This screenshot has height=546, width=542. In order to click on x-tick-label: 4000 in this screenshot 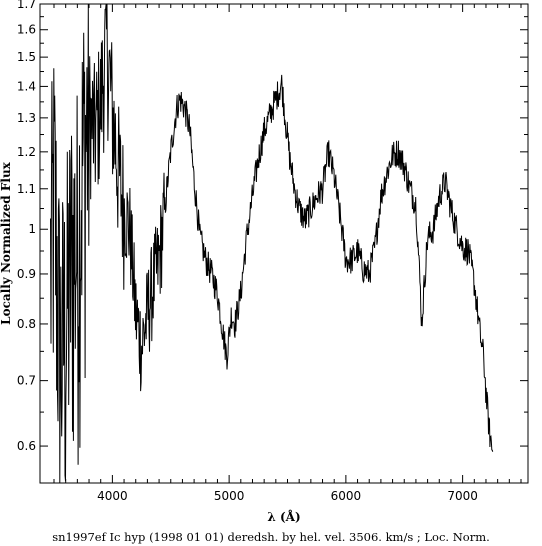, I will do `click(112, 496)`.